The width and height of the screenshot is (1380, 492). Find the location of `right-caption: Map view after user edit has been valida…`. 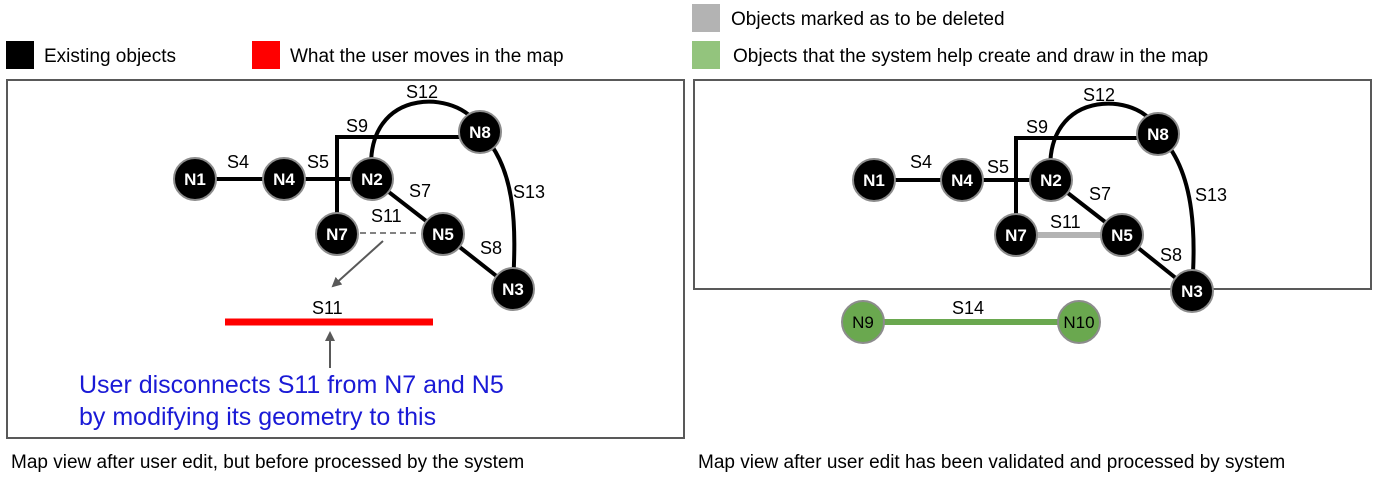

right-caption: Map view after user edit has been valida… is located at coordinates (991, 462).